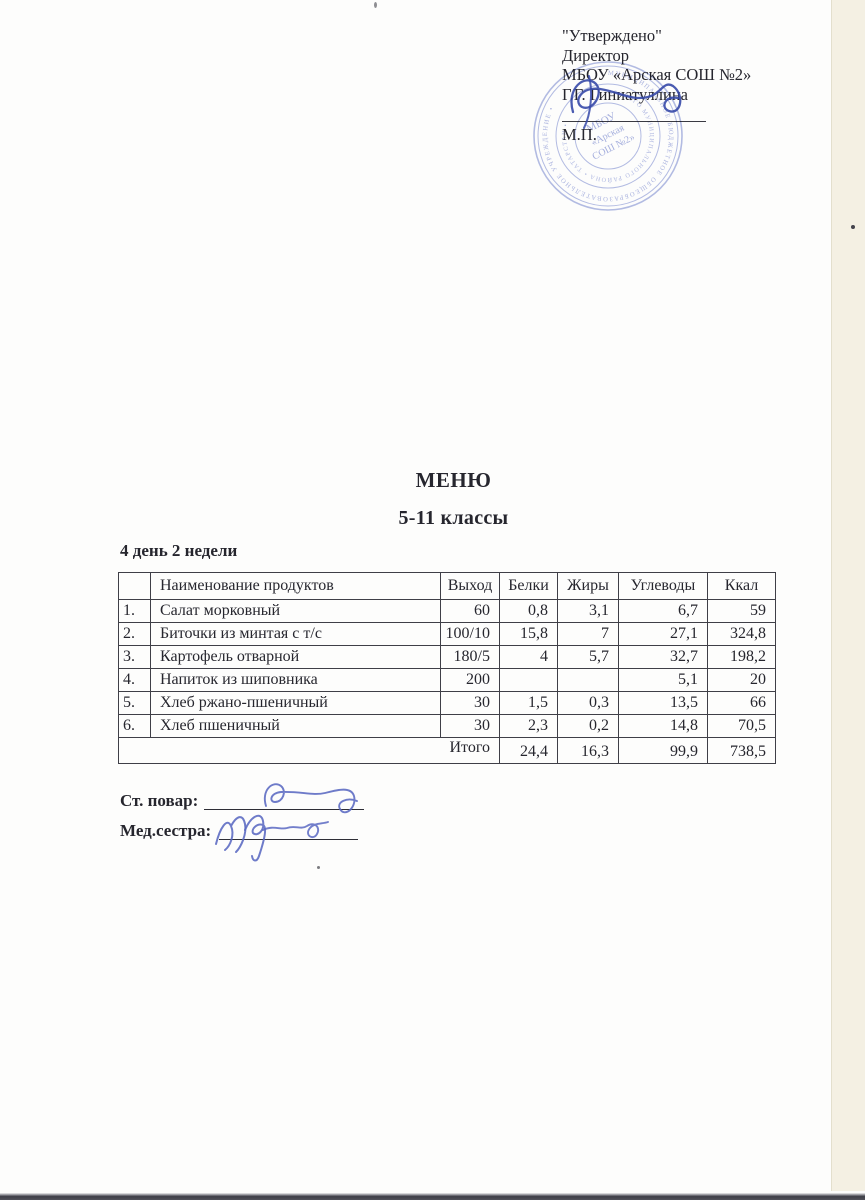  I want to click on dish-name: Хлеб ржано-пшеничный, so click(295, 703).